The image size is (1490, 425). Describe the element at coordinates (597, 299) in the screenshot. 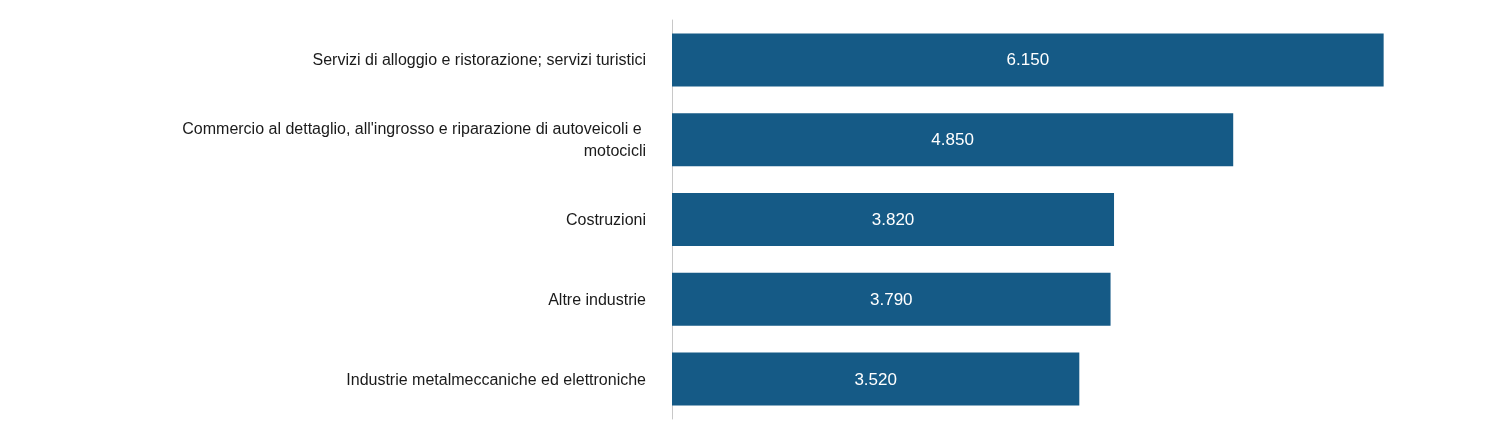

I see `y-tick-label: Altre industrie` at that location.